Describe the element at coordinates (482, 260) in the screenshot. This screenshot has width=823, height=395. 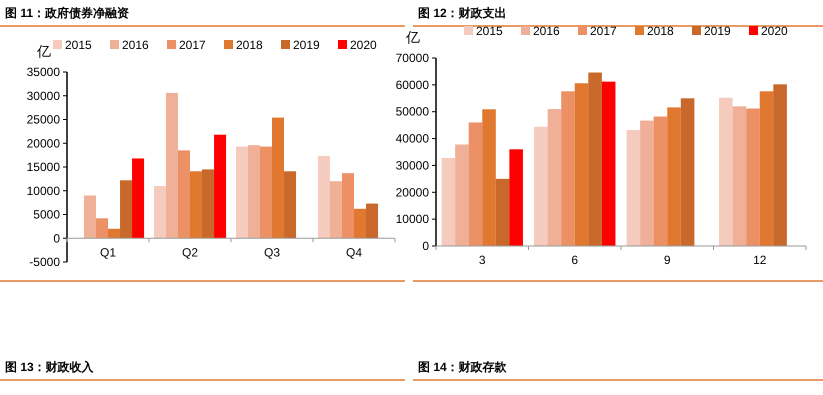
I see `x-tick-label: 3` at that location.